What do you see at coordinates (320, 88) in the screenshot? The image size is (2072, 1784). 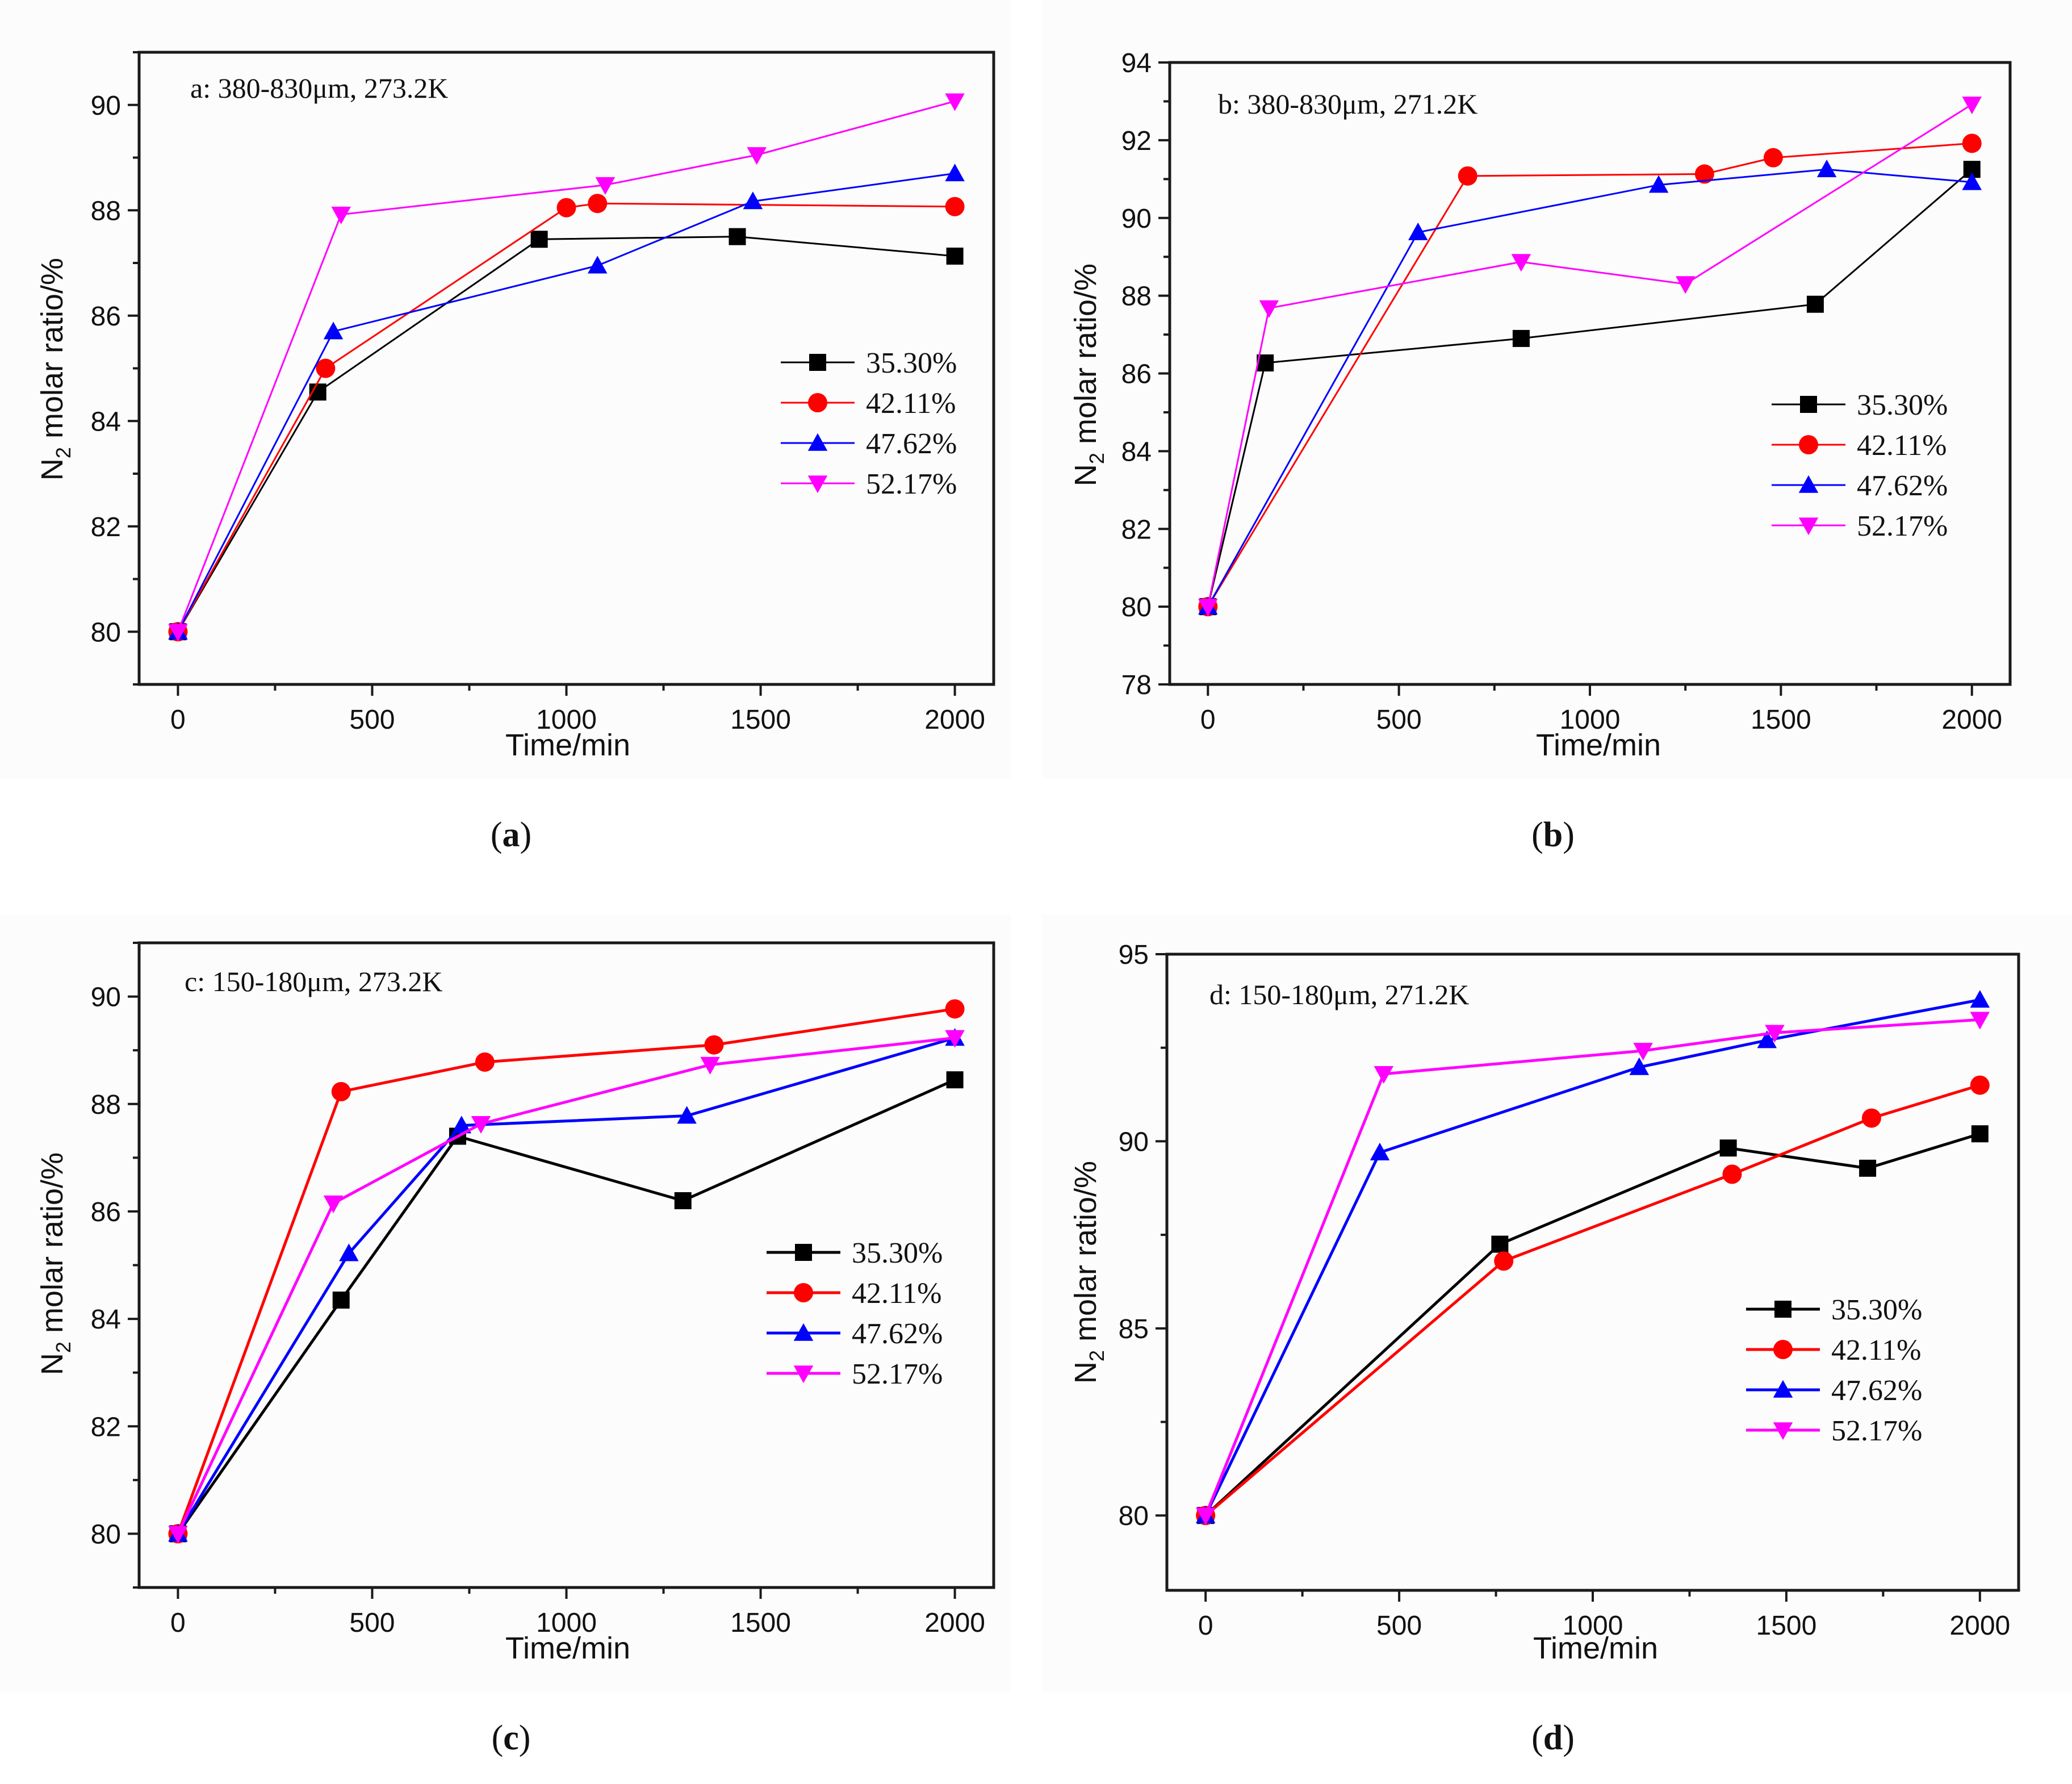 I see `chart-annotation: a: 380-830μm, 273.2K` at bounding box center [320, 88].